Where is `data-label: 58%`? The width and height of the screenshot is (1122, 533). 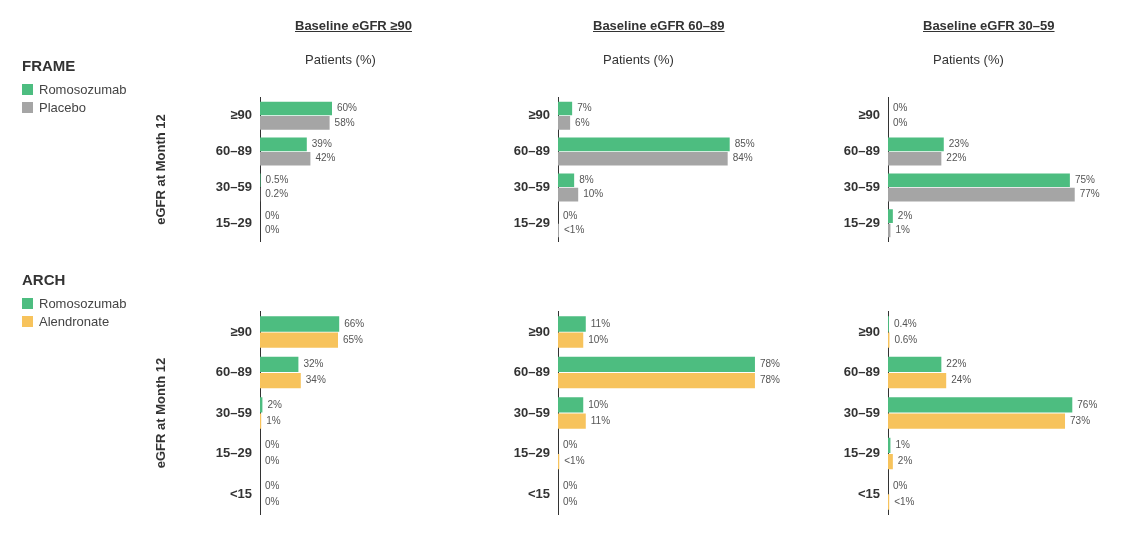
data-label: 58% is located at coordinates (344, 122).